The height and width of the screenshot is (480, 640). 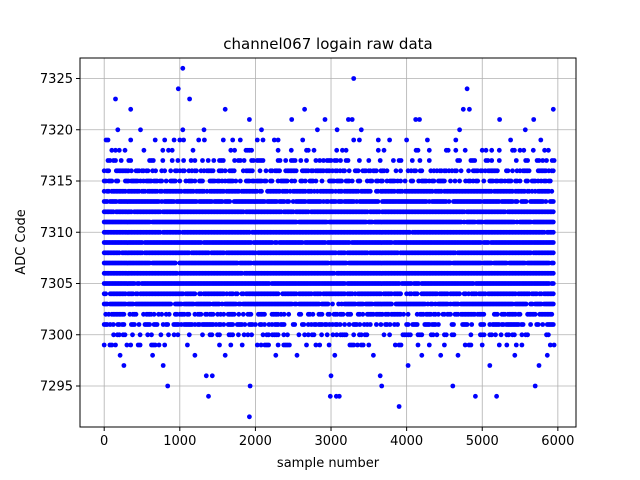 What do you see at coordinates (557, 441) in the screenshot?
I see `x-tick-label: 6000` at bounding box center [557, 441].